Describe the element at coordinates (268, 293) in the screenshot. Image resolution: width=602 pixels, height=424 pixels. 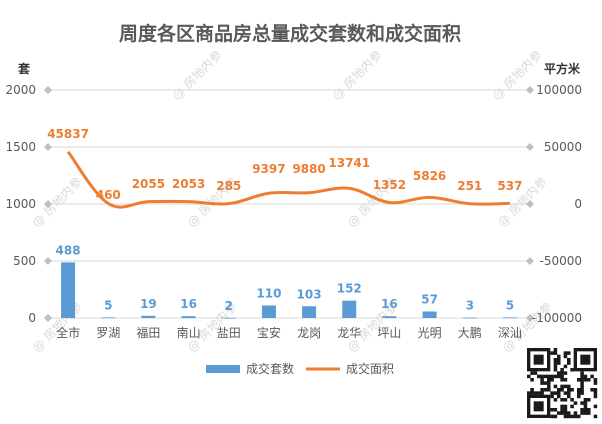
I see `bar-value-label: 110` at that location.